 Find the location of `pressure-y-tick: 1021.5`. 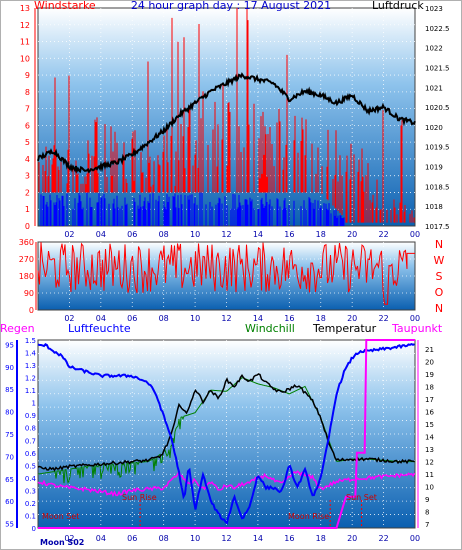

pressure-y-tick: 1021.5 is located at coordinates (437, 68).